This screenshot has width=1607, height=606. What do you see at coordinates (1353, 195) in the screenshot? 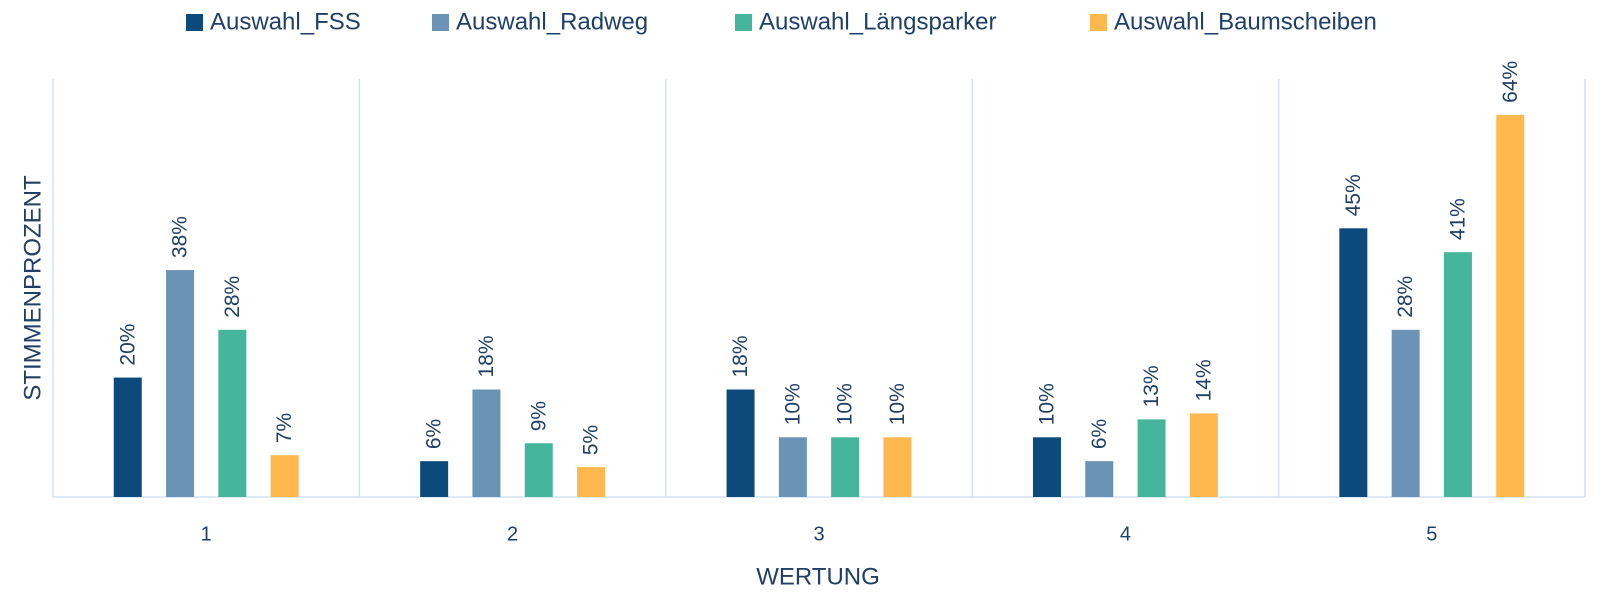
I see `data-label: 45%` at bounding box center [1353, 195].